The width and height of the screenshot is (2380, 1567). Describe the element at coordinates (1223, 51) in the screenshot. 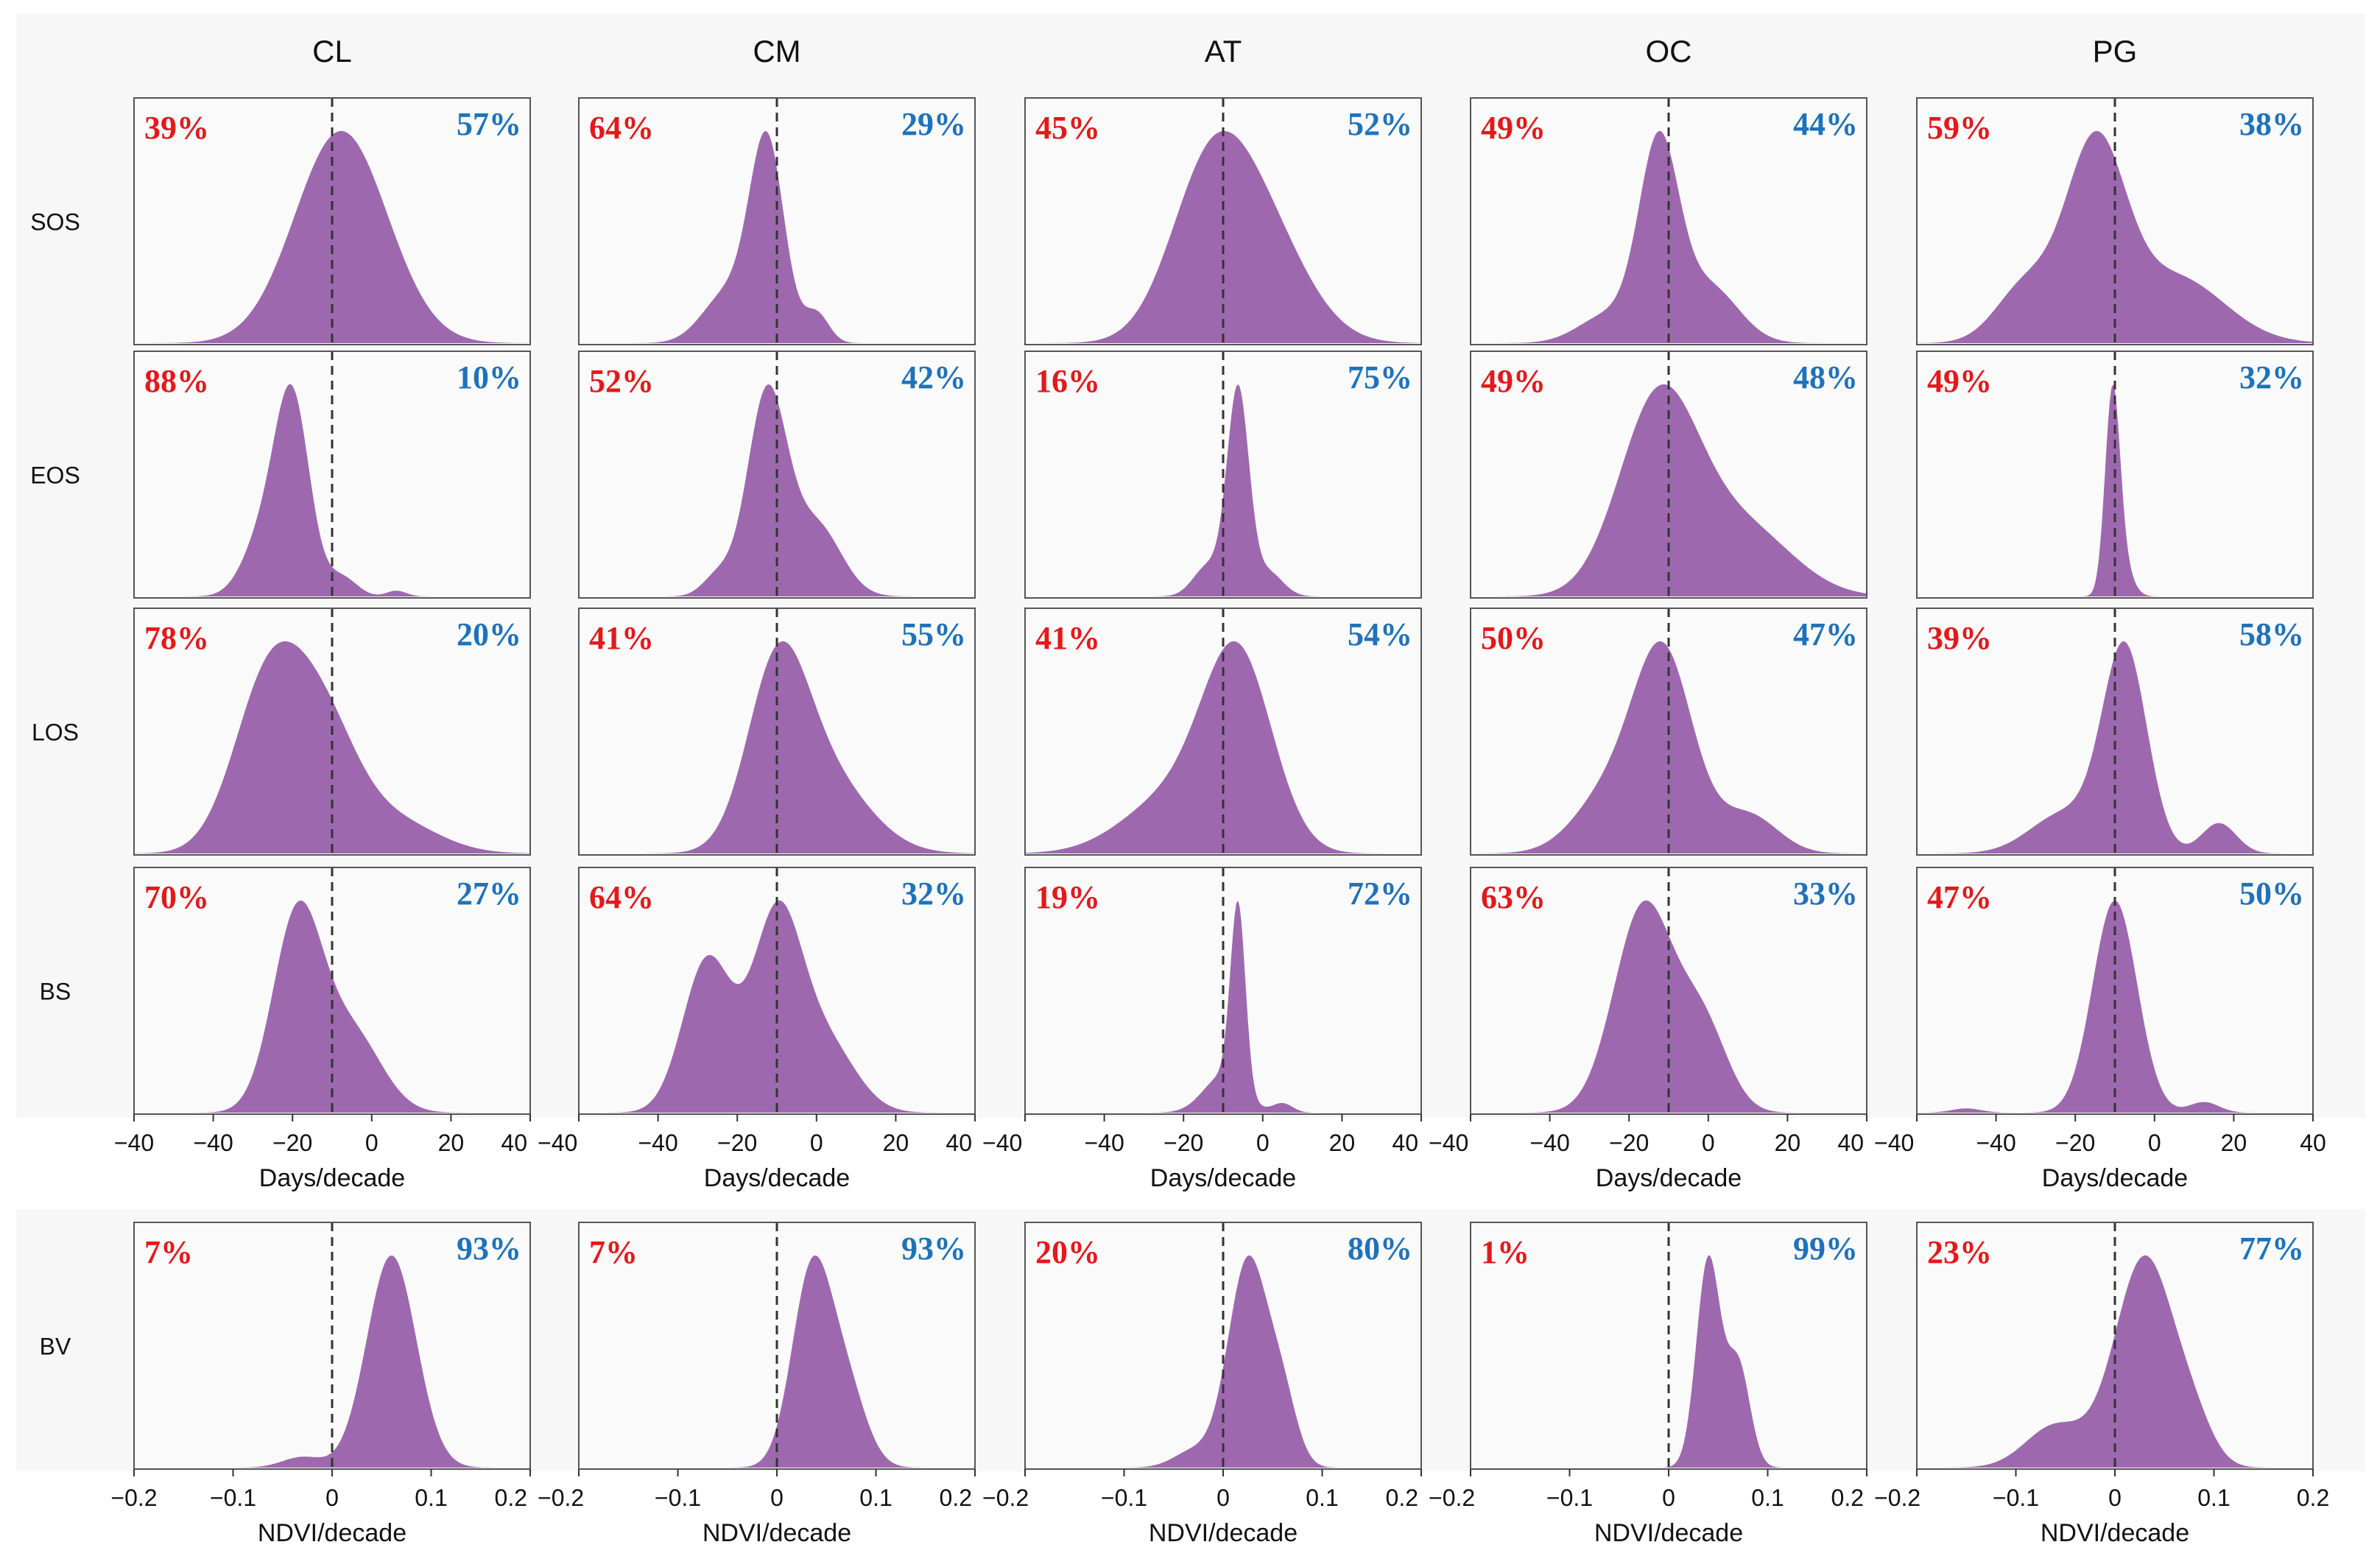

I see `column-title-at: AT` at that location.